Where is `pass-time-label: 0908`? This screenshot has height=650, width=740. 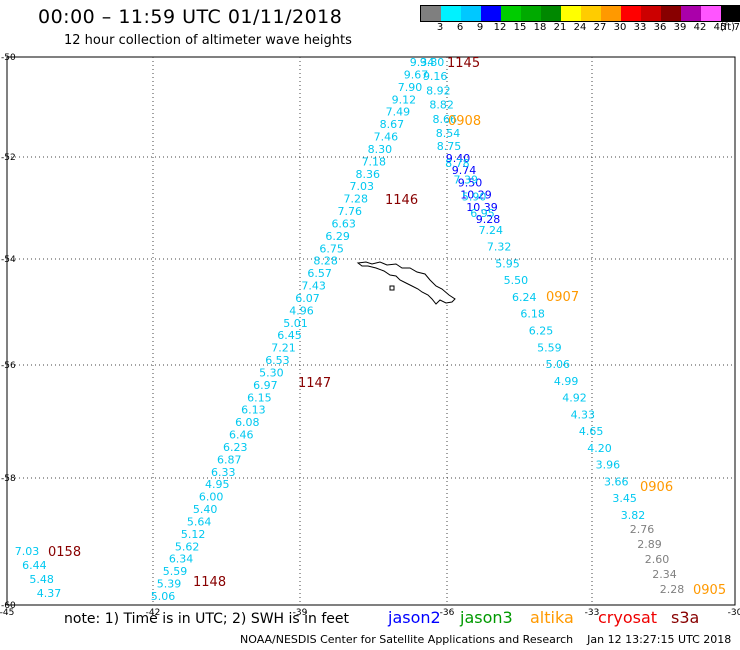
pass-time-label: 0908 is located at coordinates (464, 121).